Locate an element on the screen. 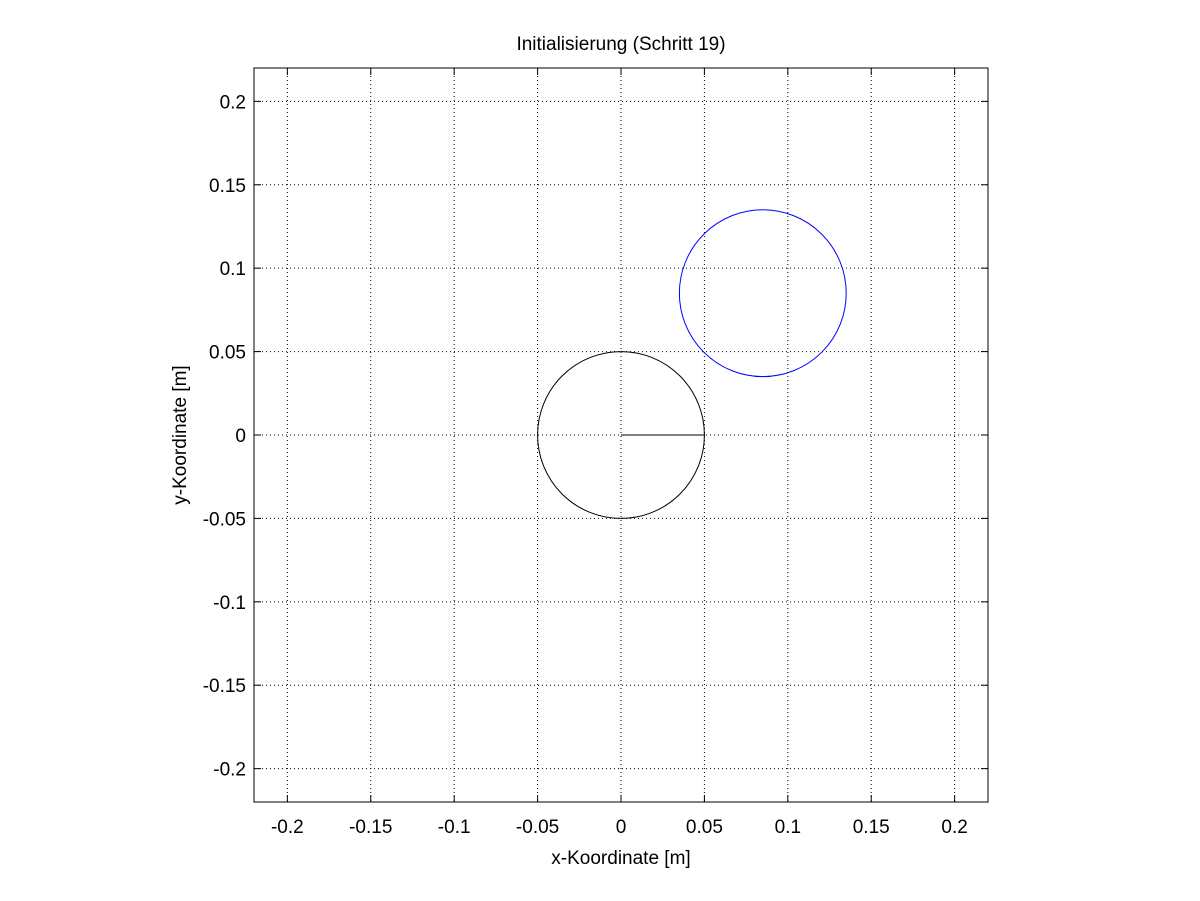 The width and height of the screenshot is (1200, 901). y-tick-label: -0.1 is located at coordinates (229, 603).